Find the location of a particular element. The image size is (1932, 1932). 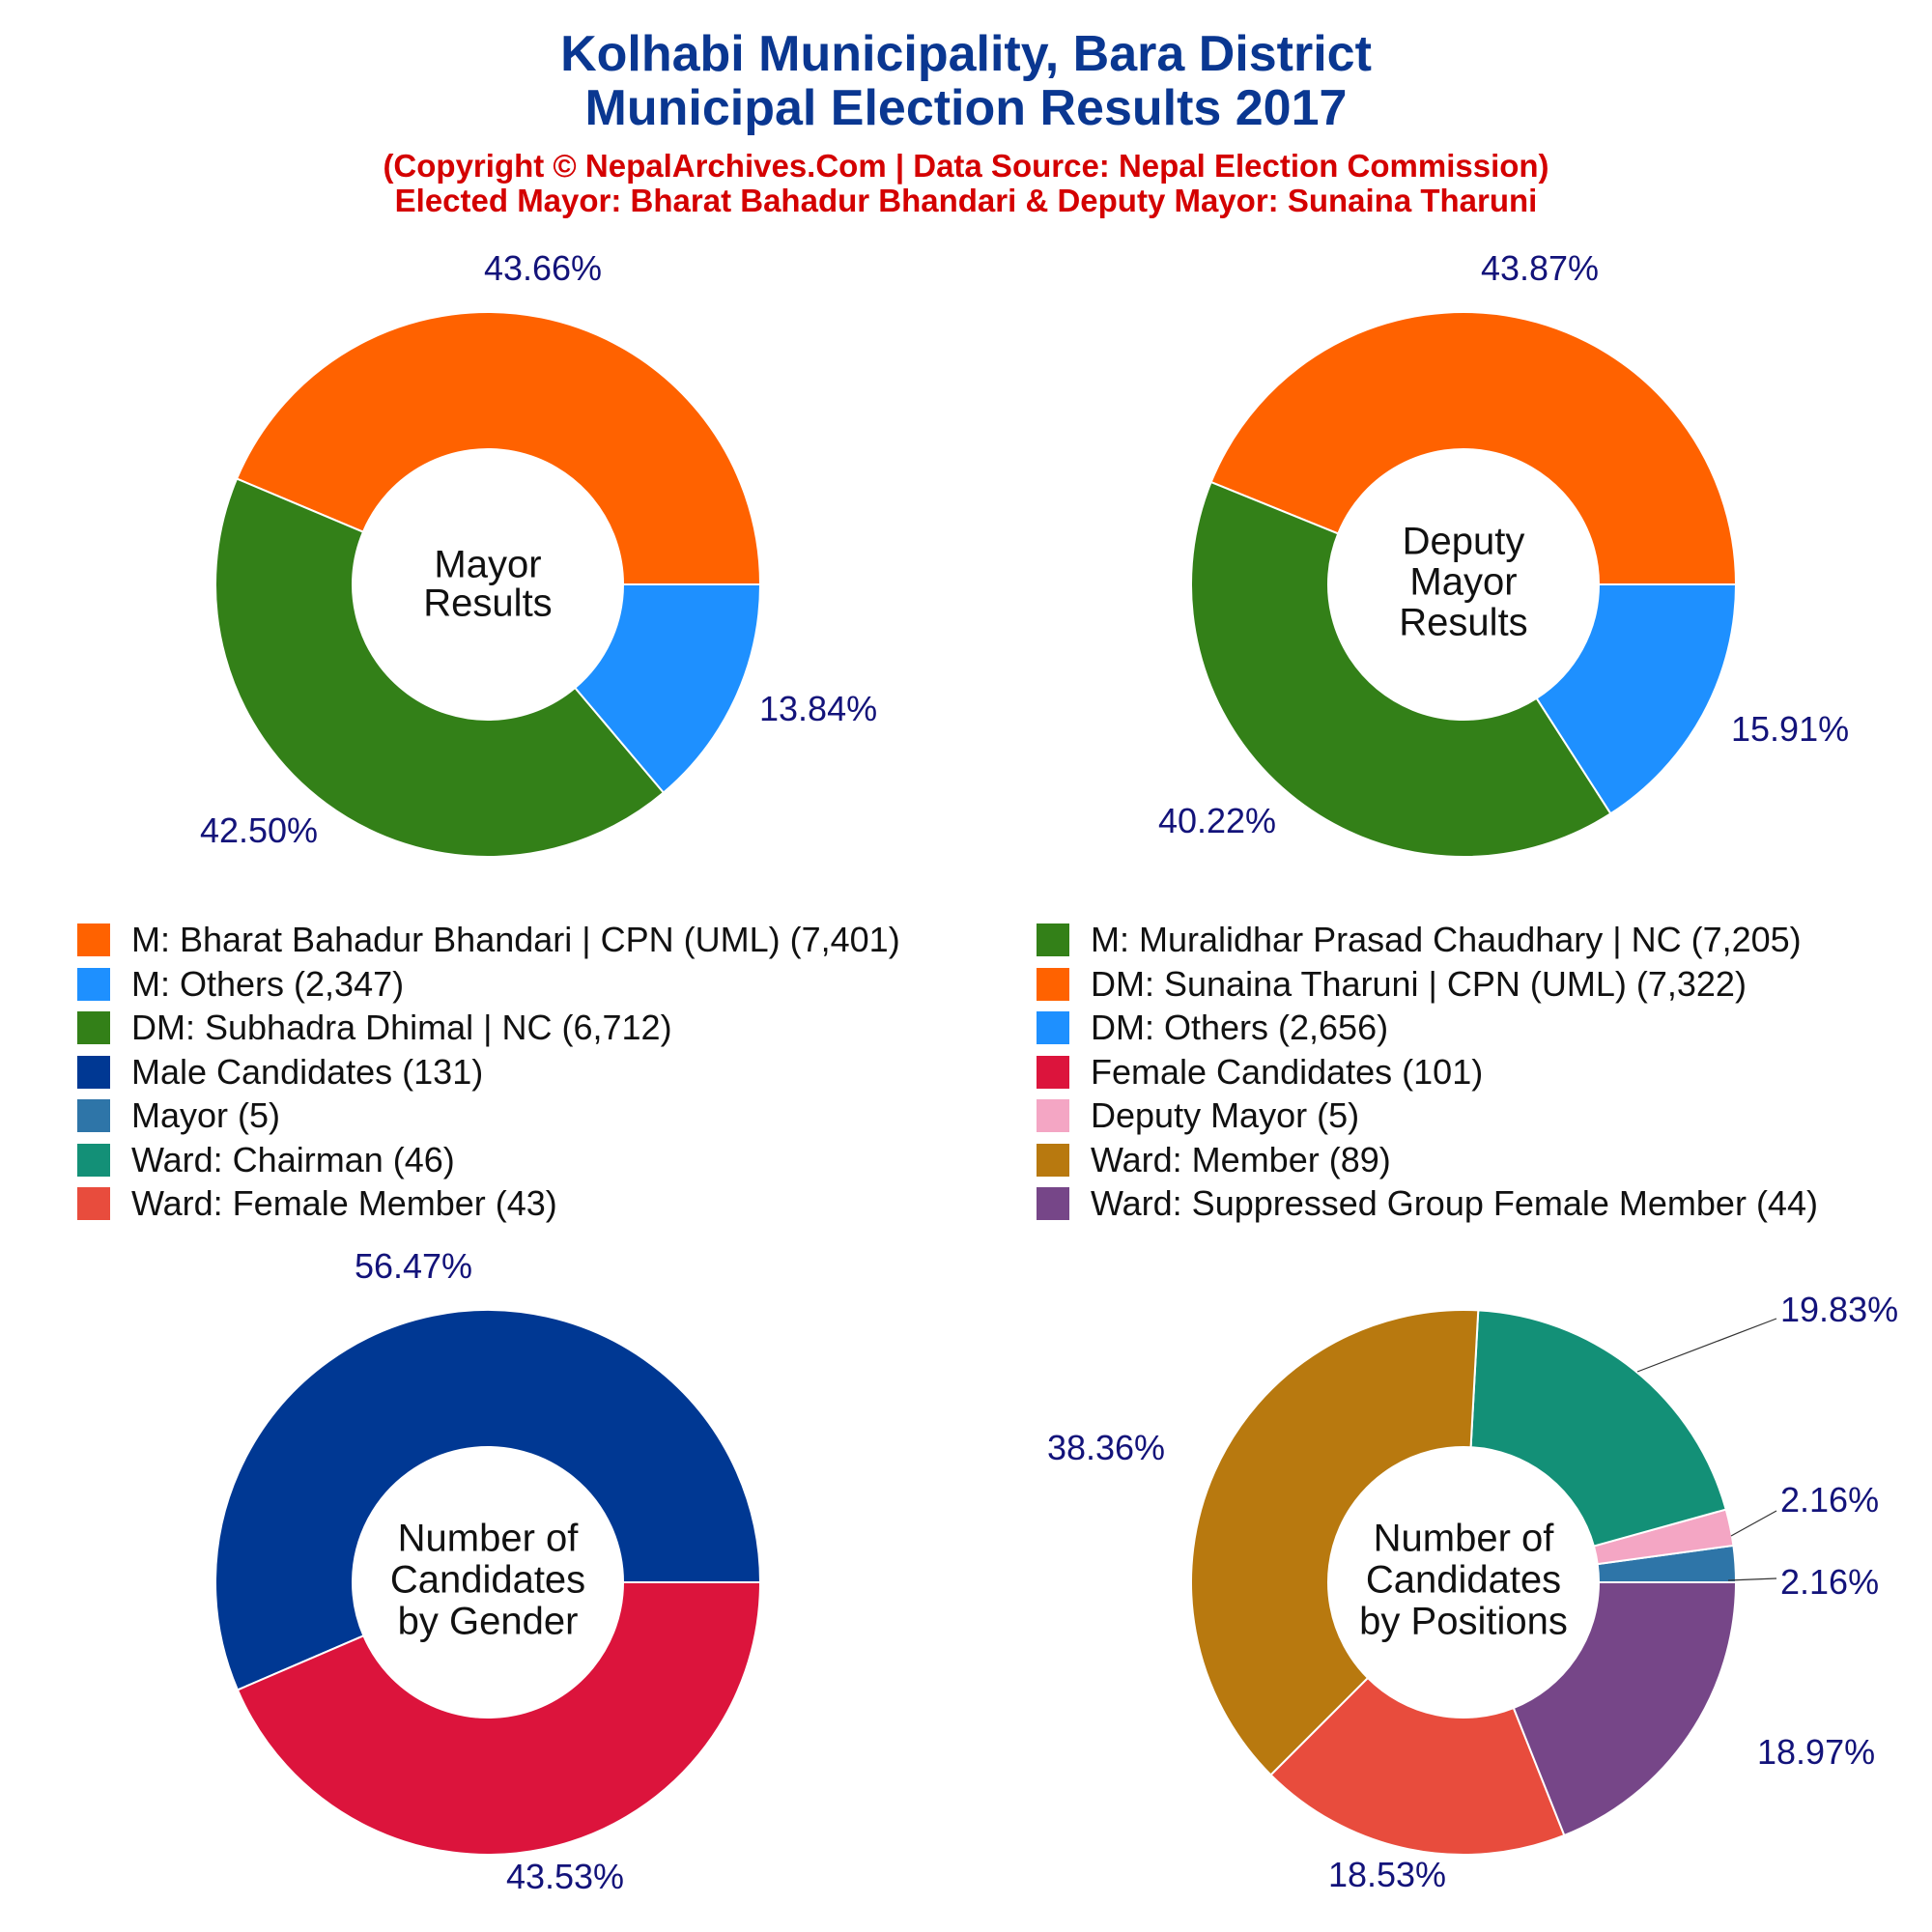

slice-percentage-label: 43.87% is located at coordinates (1540, 268).